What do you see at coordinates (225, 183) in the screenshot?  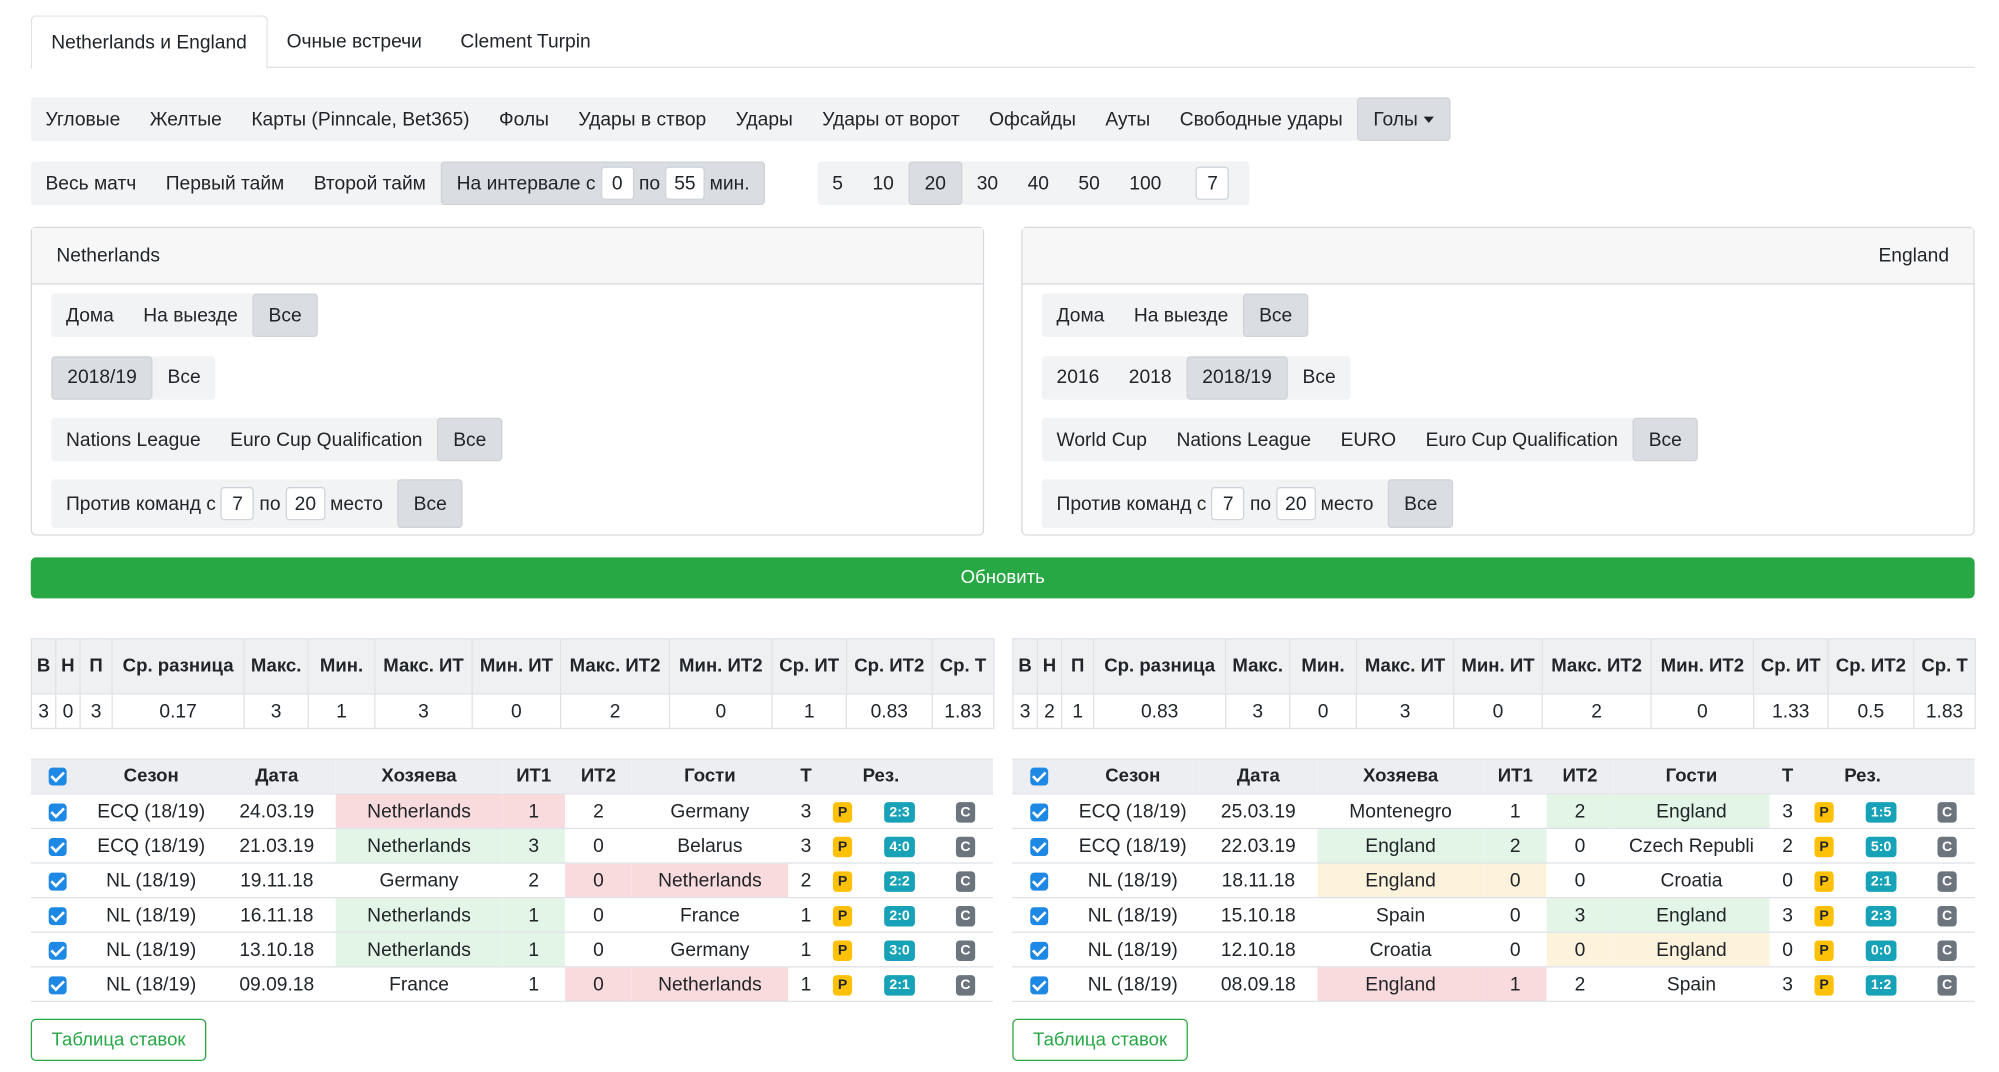 I see `button: Первый тайм` at bounding box center [225, 183].